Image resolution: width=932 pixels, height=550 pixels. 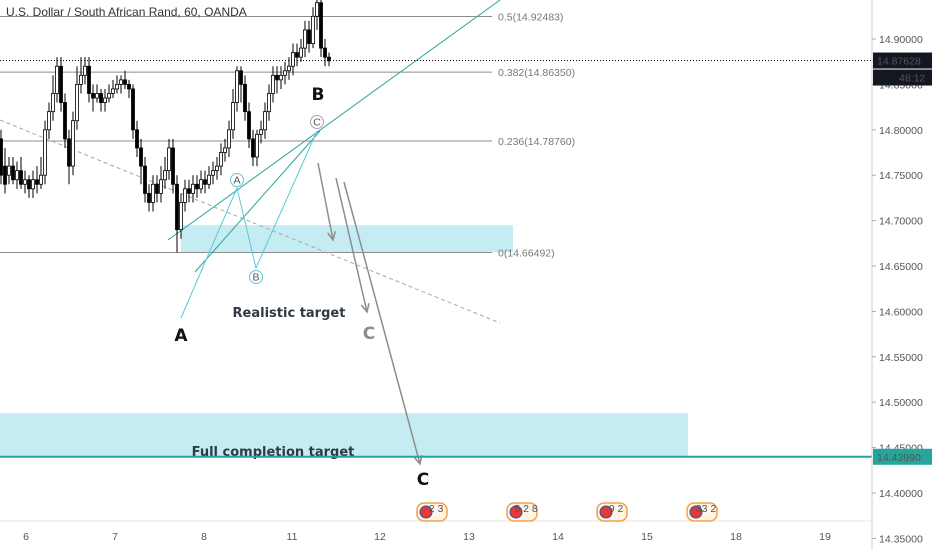 I want to click on countdown-tag, so click(x=902, y=77).